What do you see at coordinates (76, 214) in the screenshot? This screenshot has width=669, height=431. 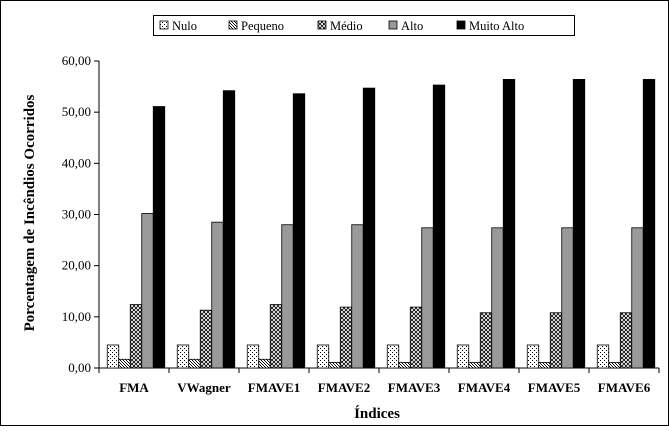 I see `y-tick-label: 30,00` at bounding box center [76, 214].